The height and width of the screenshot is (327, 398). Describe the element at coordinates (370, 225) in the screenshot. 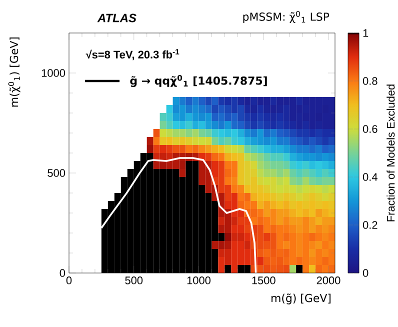

I see `color-bar-label: 0.2` at that location.